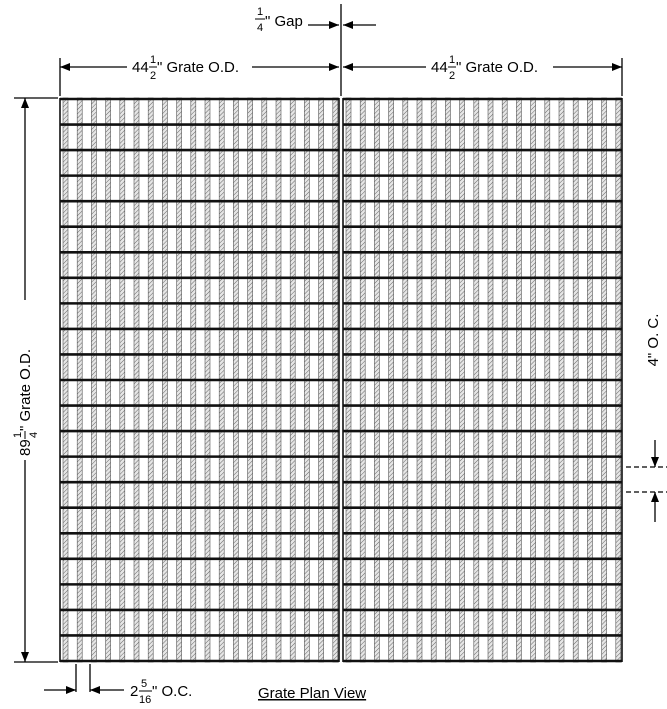 This screenshot has width=667, height=709. I want to click on dimension-text: " O.C., so click(172, 691).